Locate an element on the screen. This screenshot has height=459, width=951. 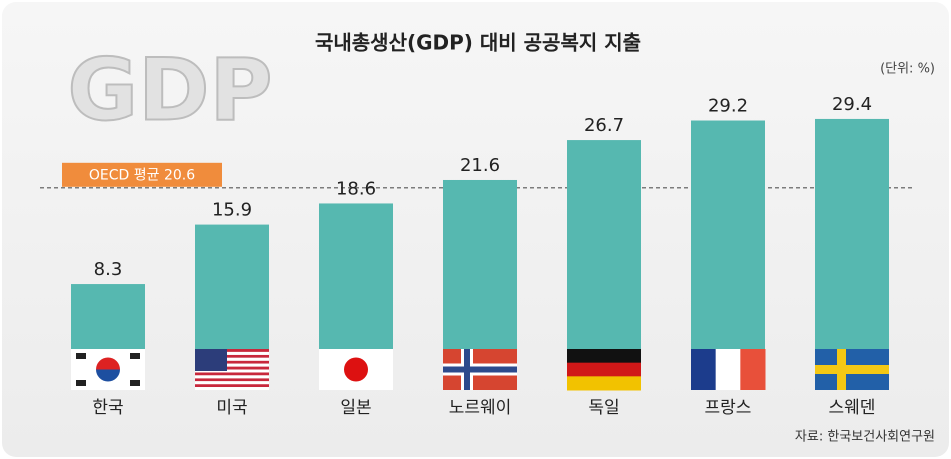
x-tick-label: 한국 is located at coordinates (107, 408).